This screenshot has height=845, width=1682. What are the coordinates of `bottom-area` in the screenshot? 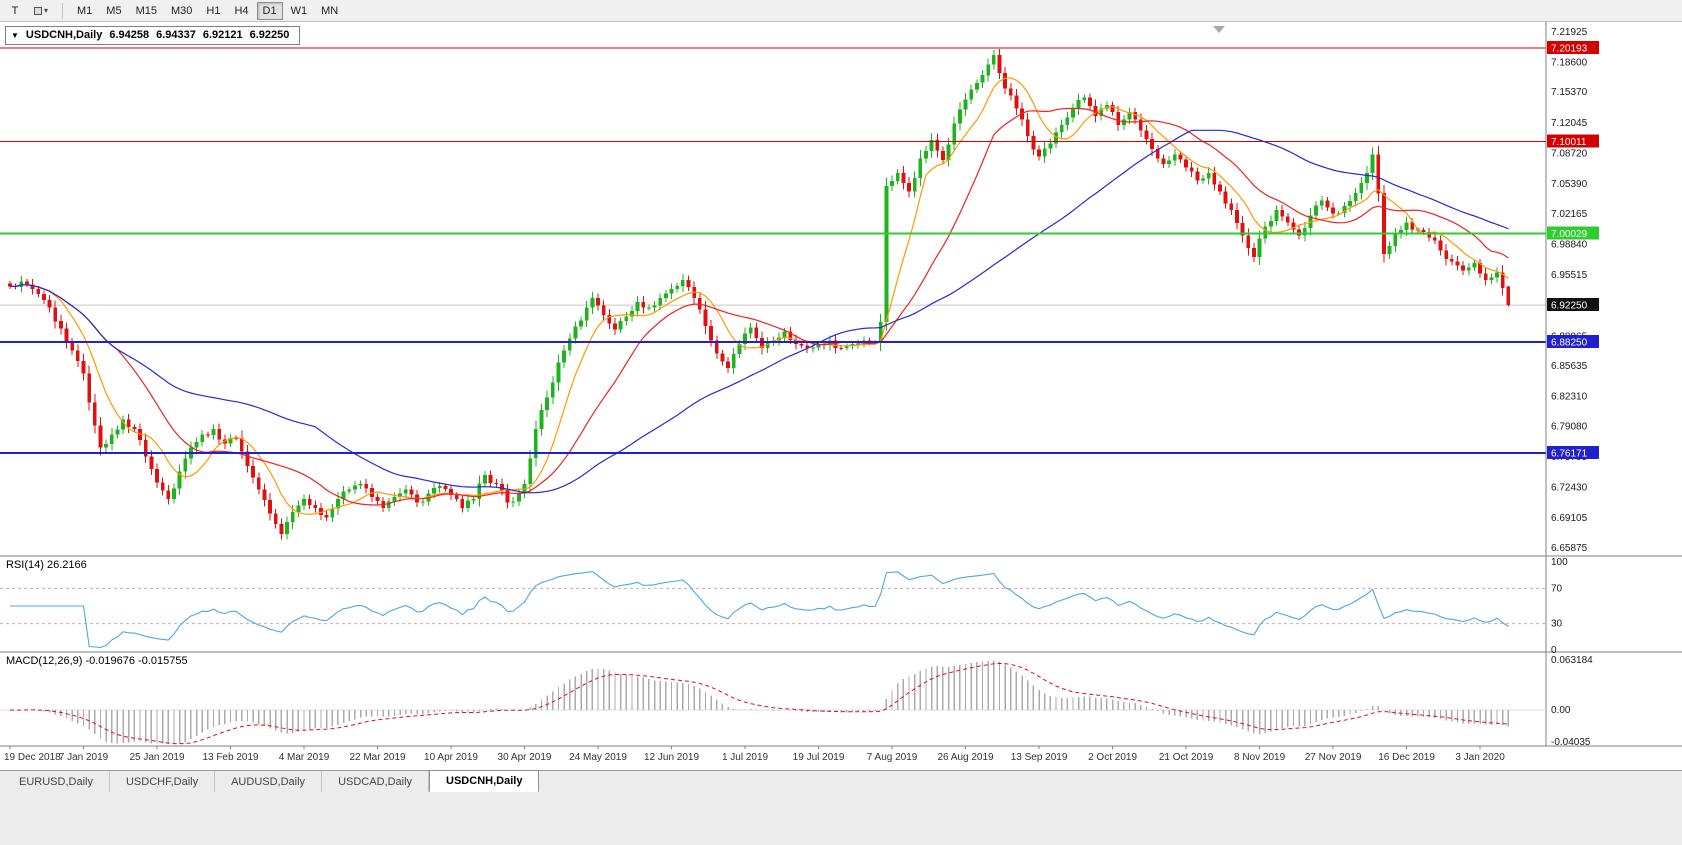 It's located at (841, 818).